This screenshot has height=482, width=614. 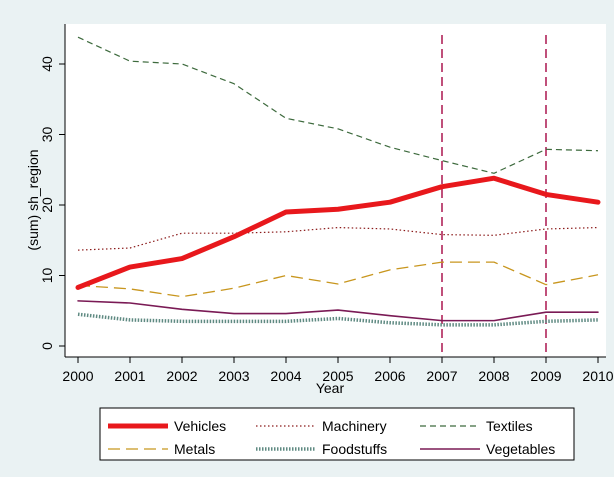 What do you see at coordinates (597, 376) in the screenshot?
I see `x-tick-label: 2010` at bounding box center [597, 376].